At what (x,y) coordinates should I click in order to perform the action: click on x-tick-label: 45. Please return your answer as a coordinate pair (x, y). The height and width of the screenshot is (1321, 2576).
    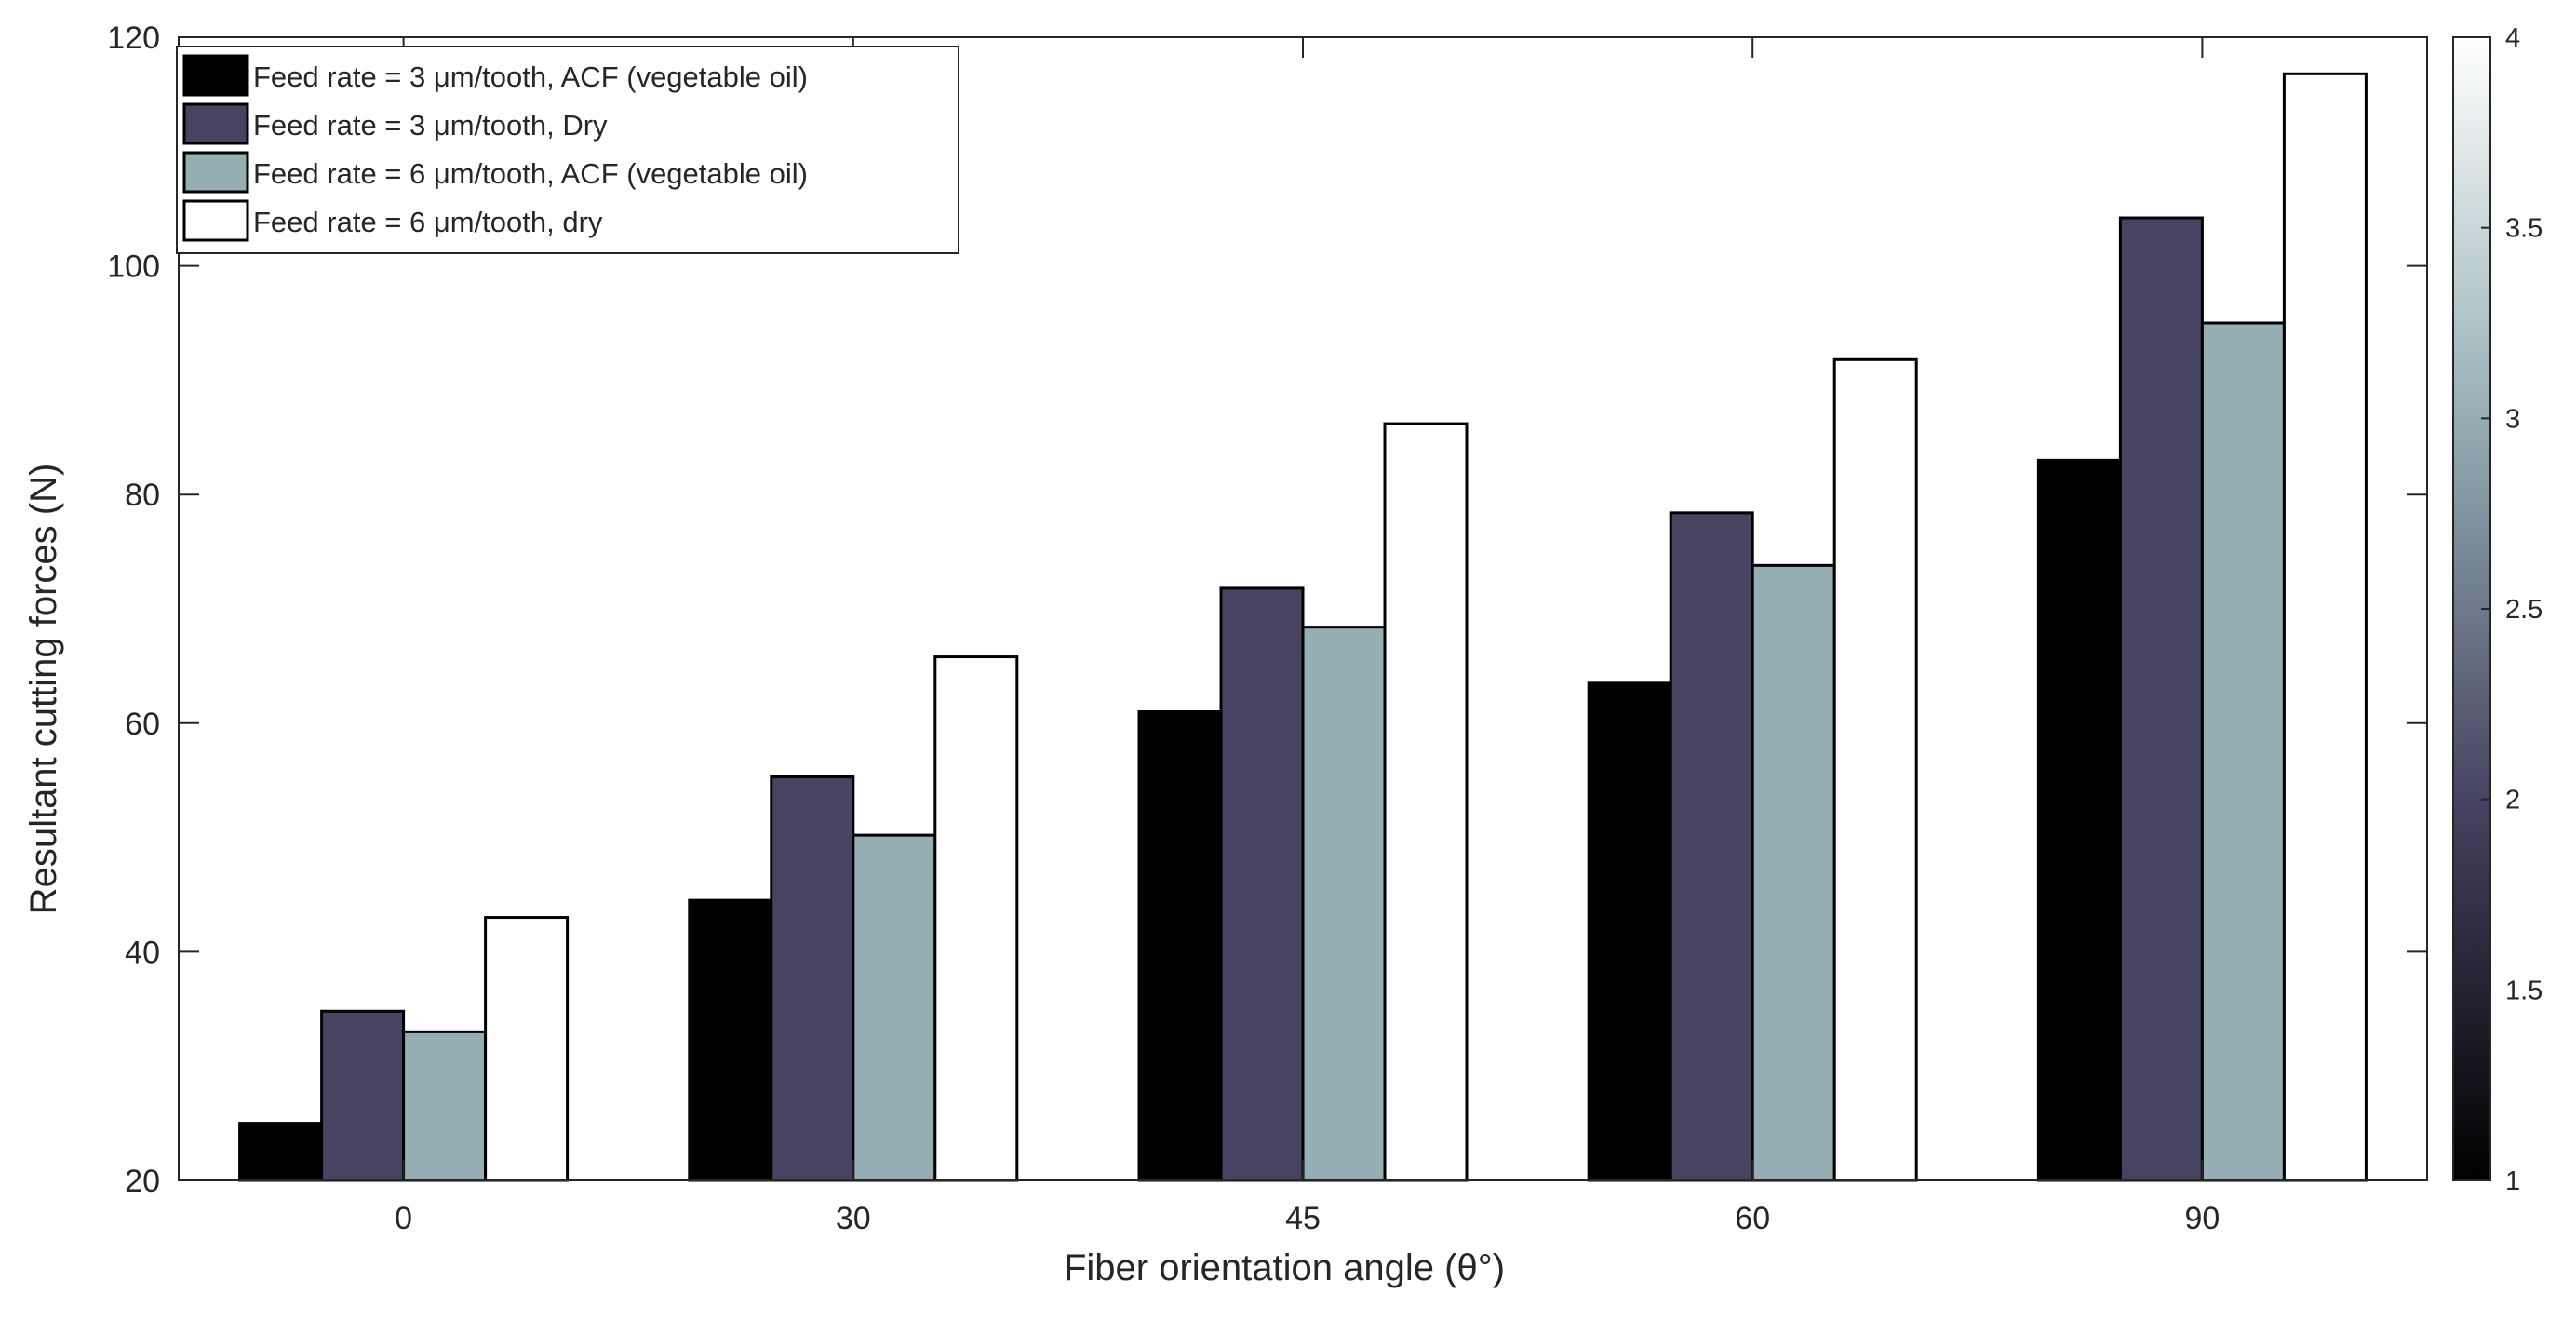
    Looking at the image, I should click on (1303, 1218).